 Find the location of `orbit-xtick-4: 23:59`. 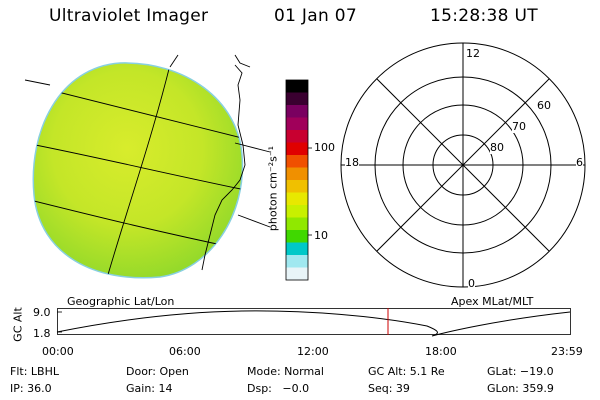

orbit-xtick-4: 23:59 is located at coordinates (567, 351).